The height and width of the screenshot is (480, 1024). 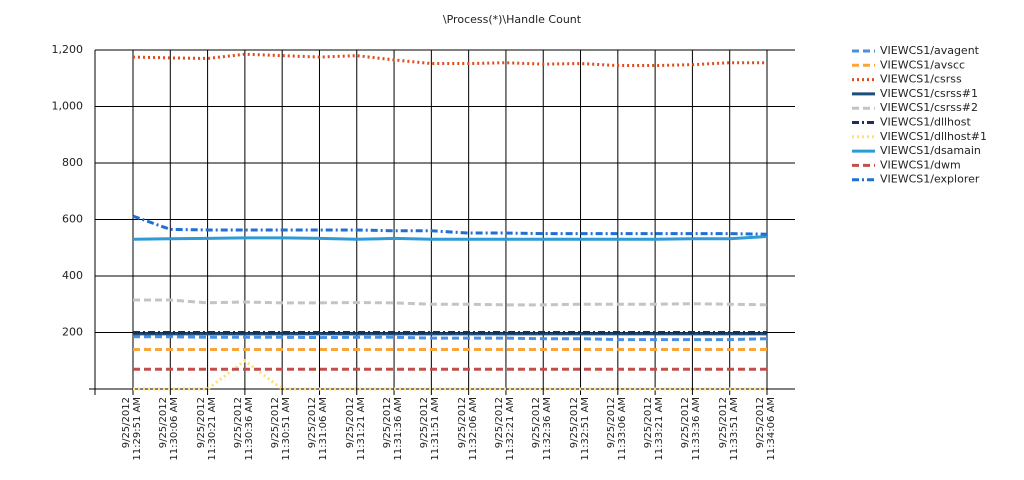 I want to click on x-tick-label: 9/25/2012 11:33:36 AM, so click(x=691, y=429).